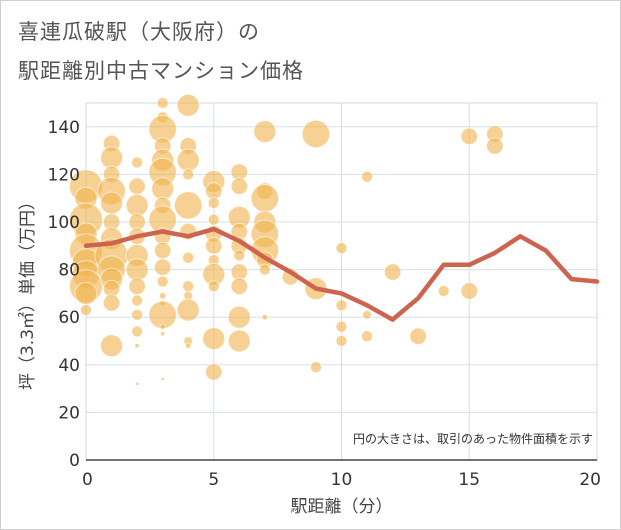 The width and height of the screenshot is (621, 530). Describe the element at coordinates (213, 480) in the screenshot. I see `x-tick-label: 5` at that location.